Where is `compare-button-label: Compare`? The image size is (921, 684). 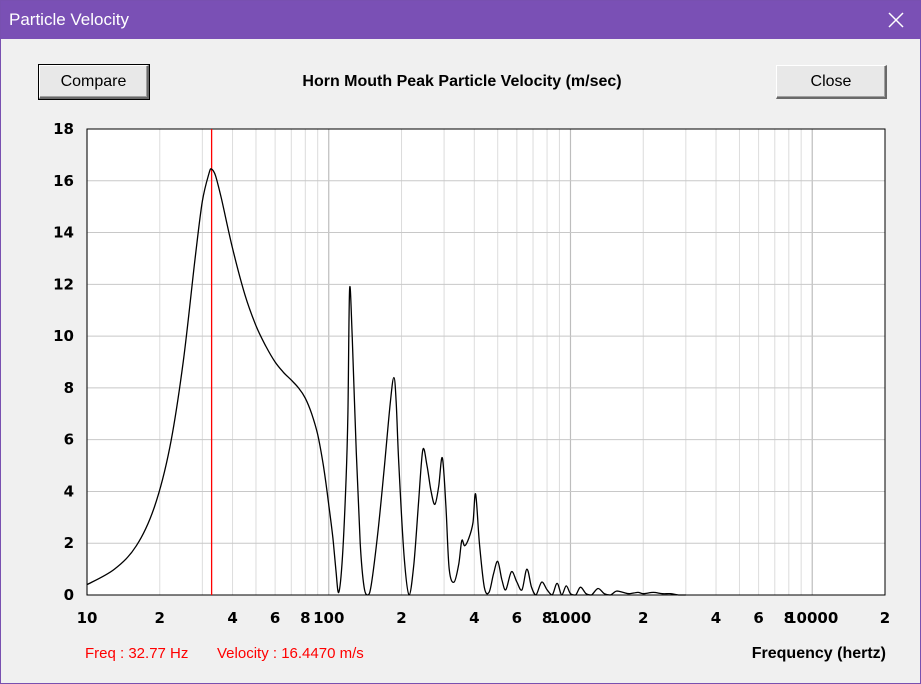 compare-button-label: Compare is located at coordinates (93, 81).